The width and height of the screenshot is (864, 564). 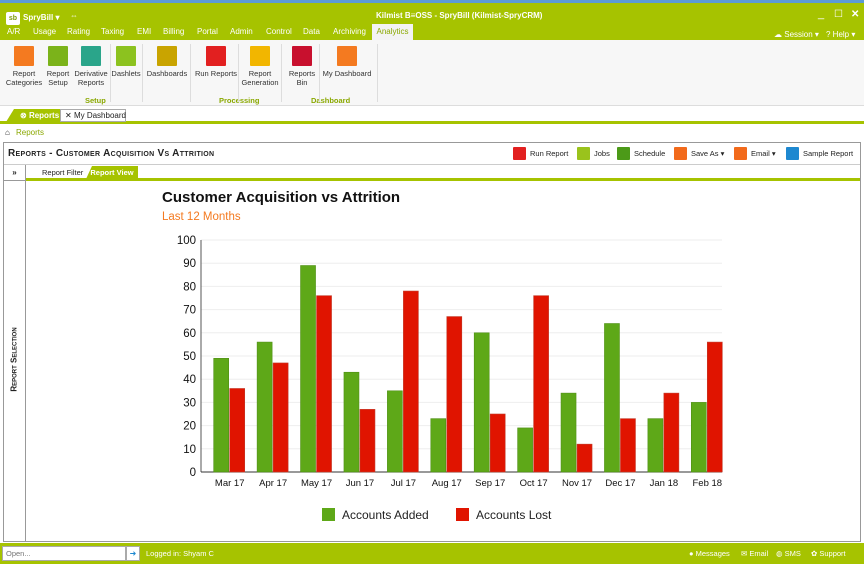 I want to click on x-tick-label: Apr 17, so click(x=273, y=483).